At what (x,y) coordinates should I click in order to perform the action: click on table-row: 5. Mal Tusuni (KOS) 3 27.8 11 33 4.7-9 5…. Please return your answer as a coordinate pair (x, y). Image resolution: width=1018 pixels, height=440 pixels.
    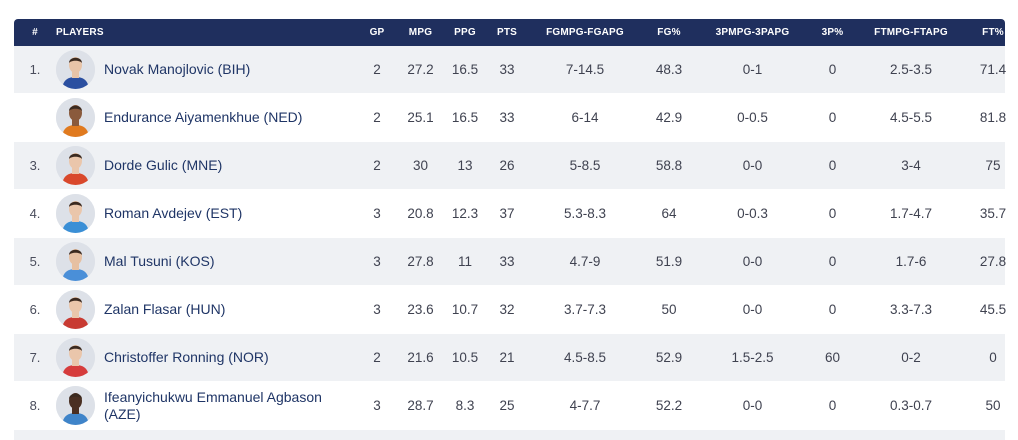
    Looking at the image, I should click on (510, 262).